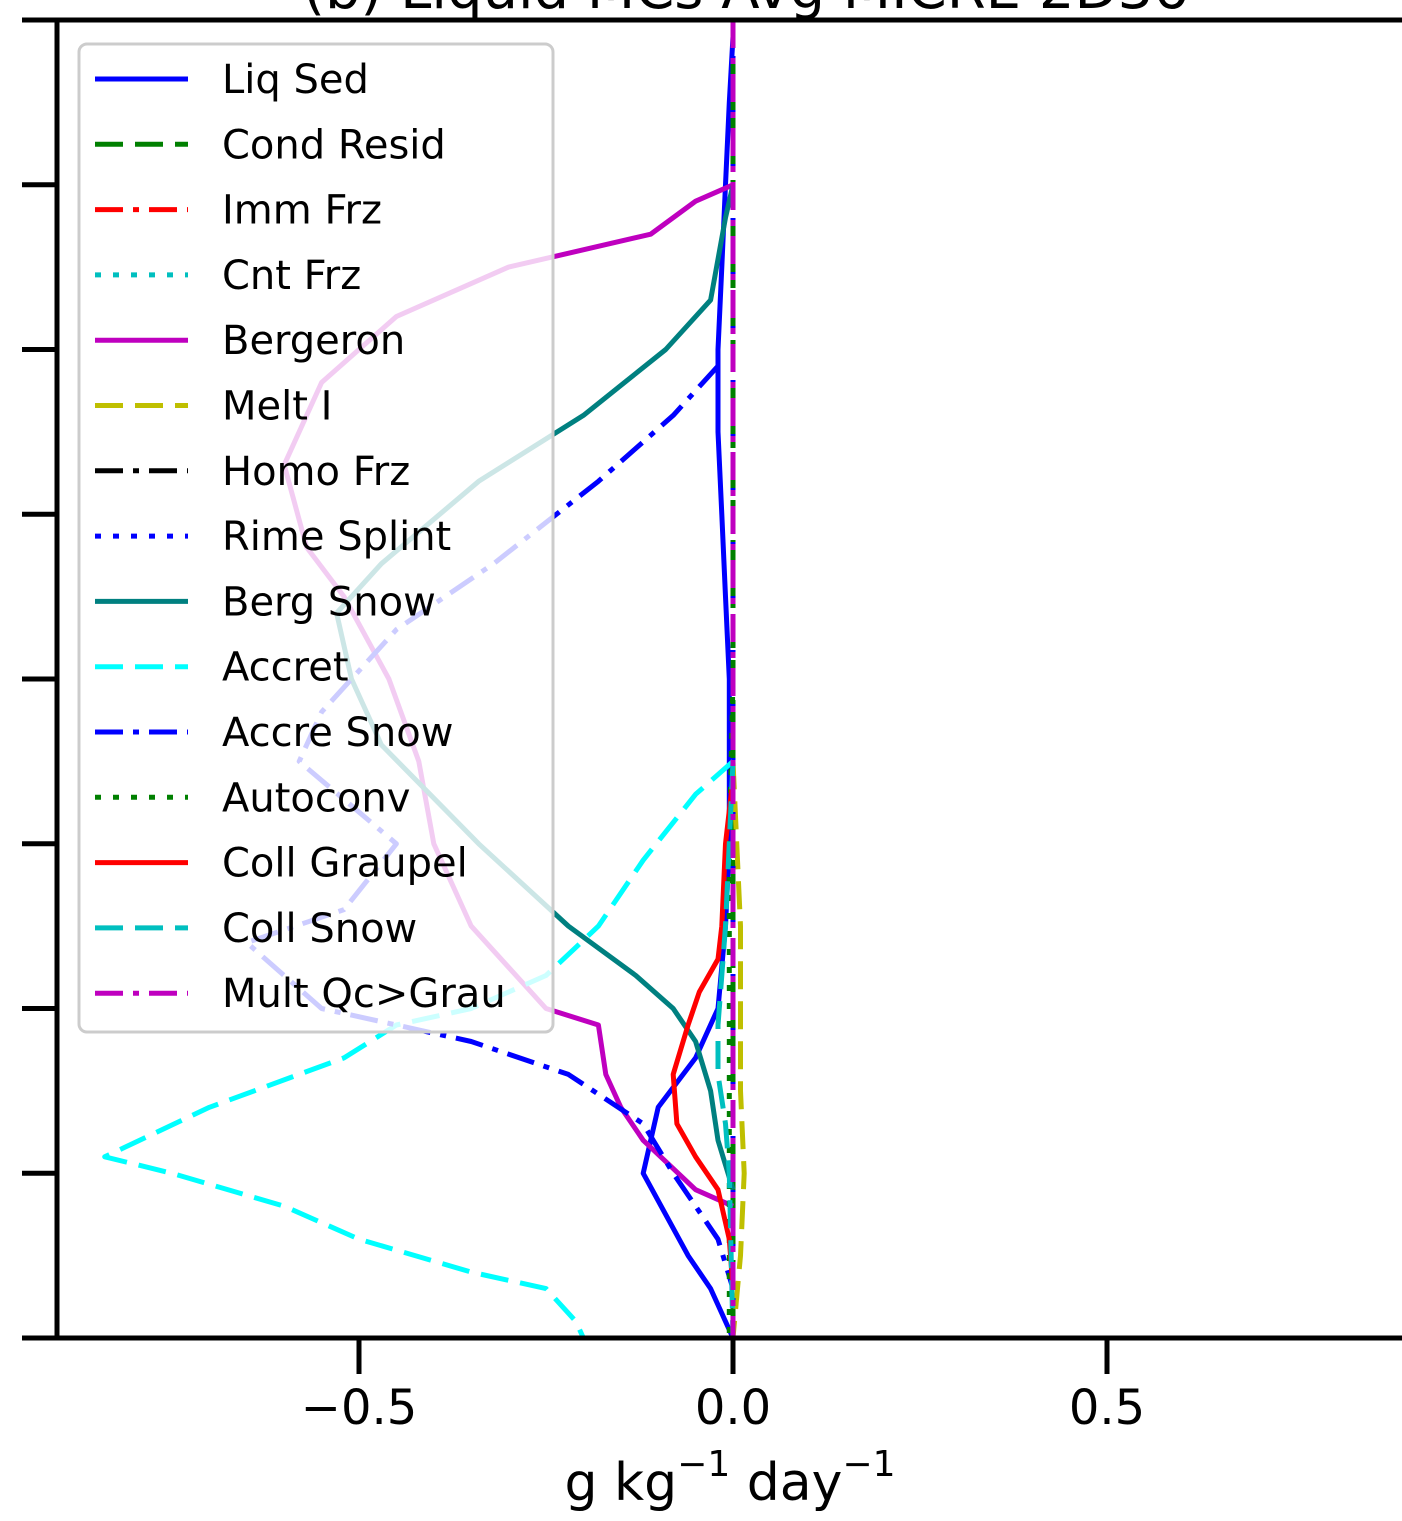 This screenshot has width=1402, height=1521. What do you see at coordinates (1107, 1408) in the screenshot?
I see `x-tick-label: 0.5` at bounding box center [1107, 1408].